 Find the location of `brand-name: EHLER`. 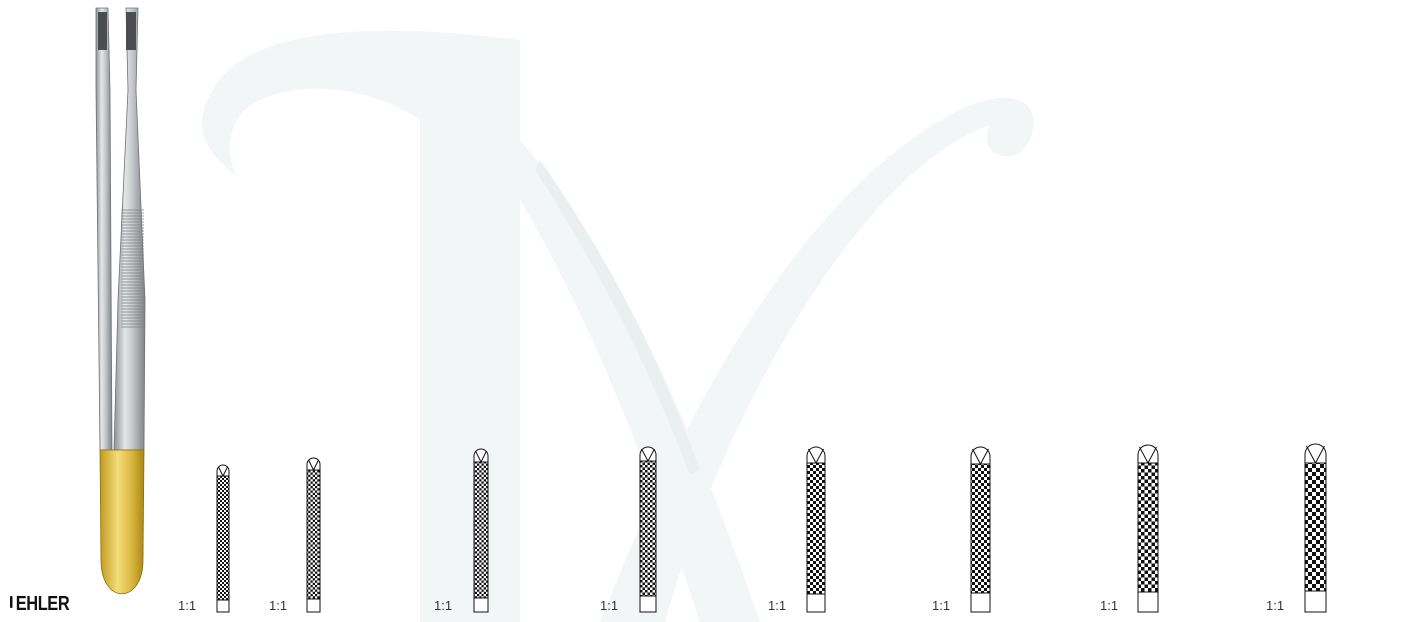

brand-name: EHLER is located at coordinates (42, 604).